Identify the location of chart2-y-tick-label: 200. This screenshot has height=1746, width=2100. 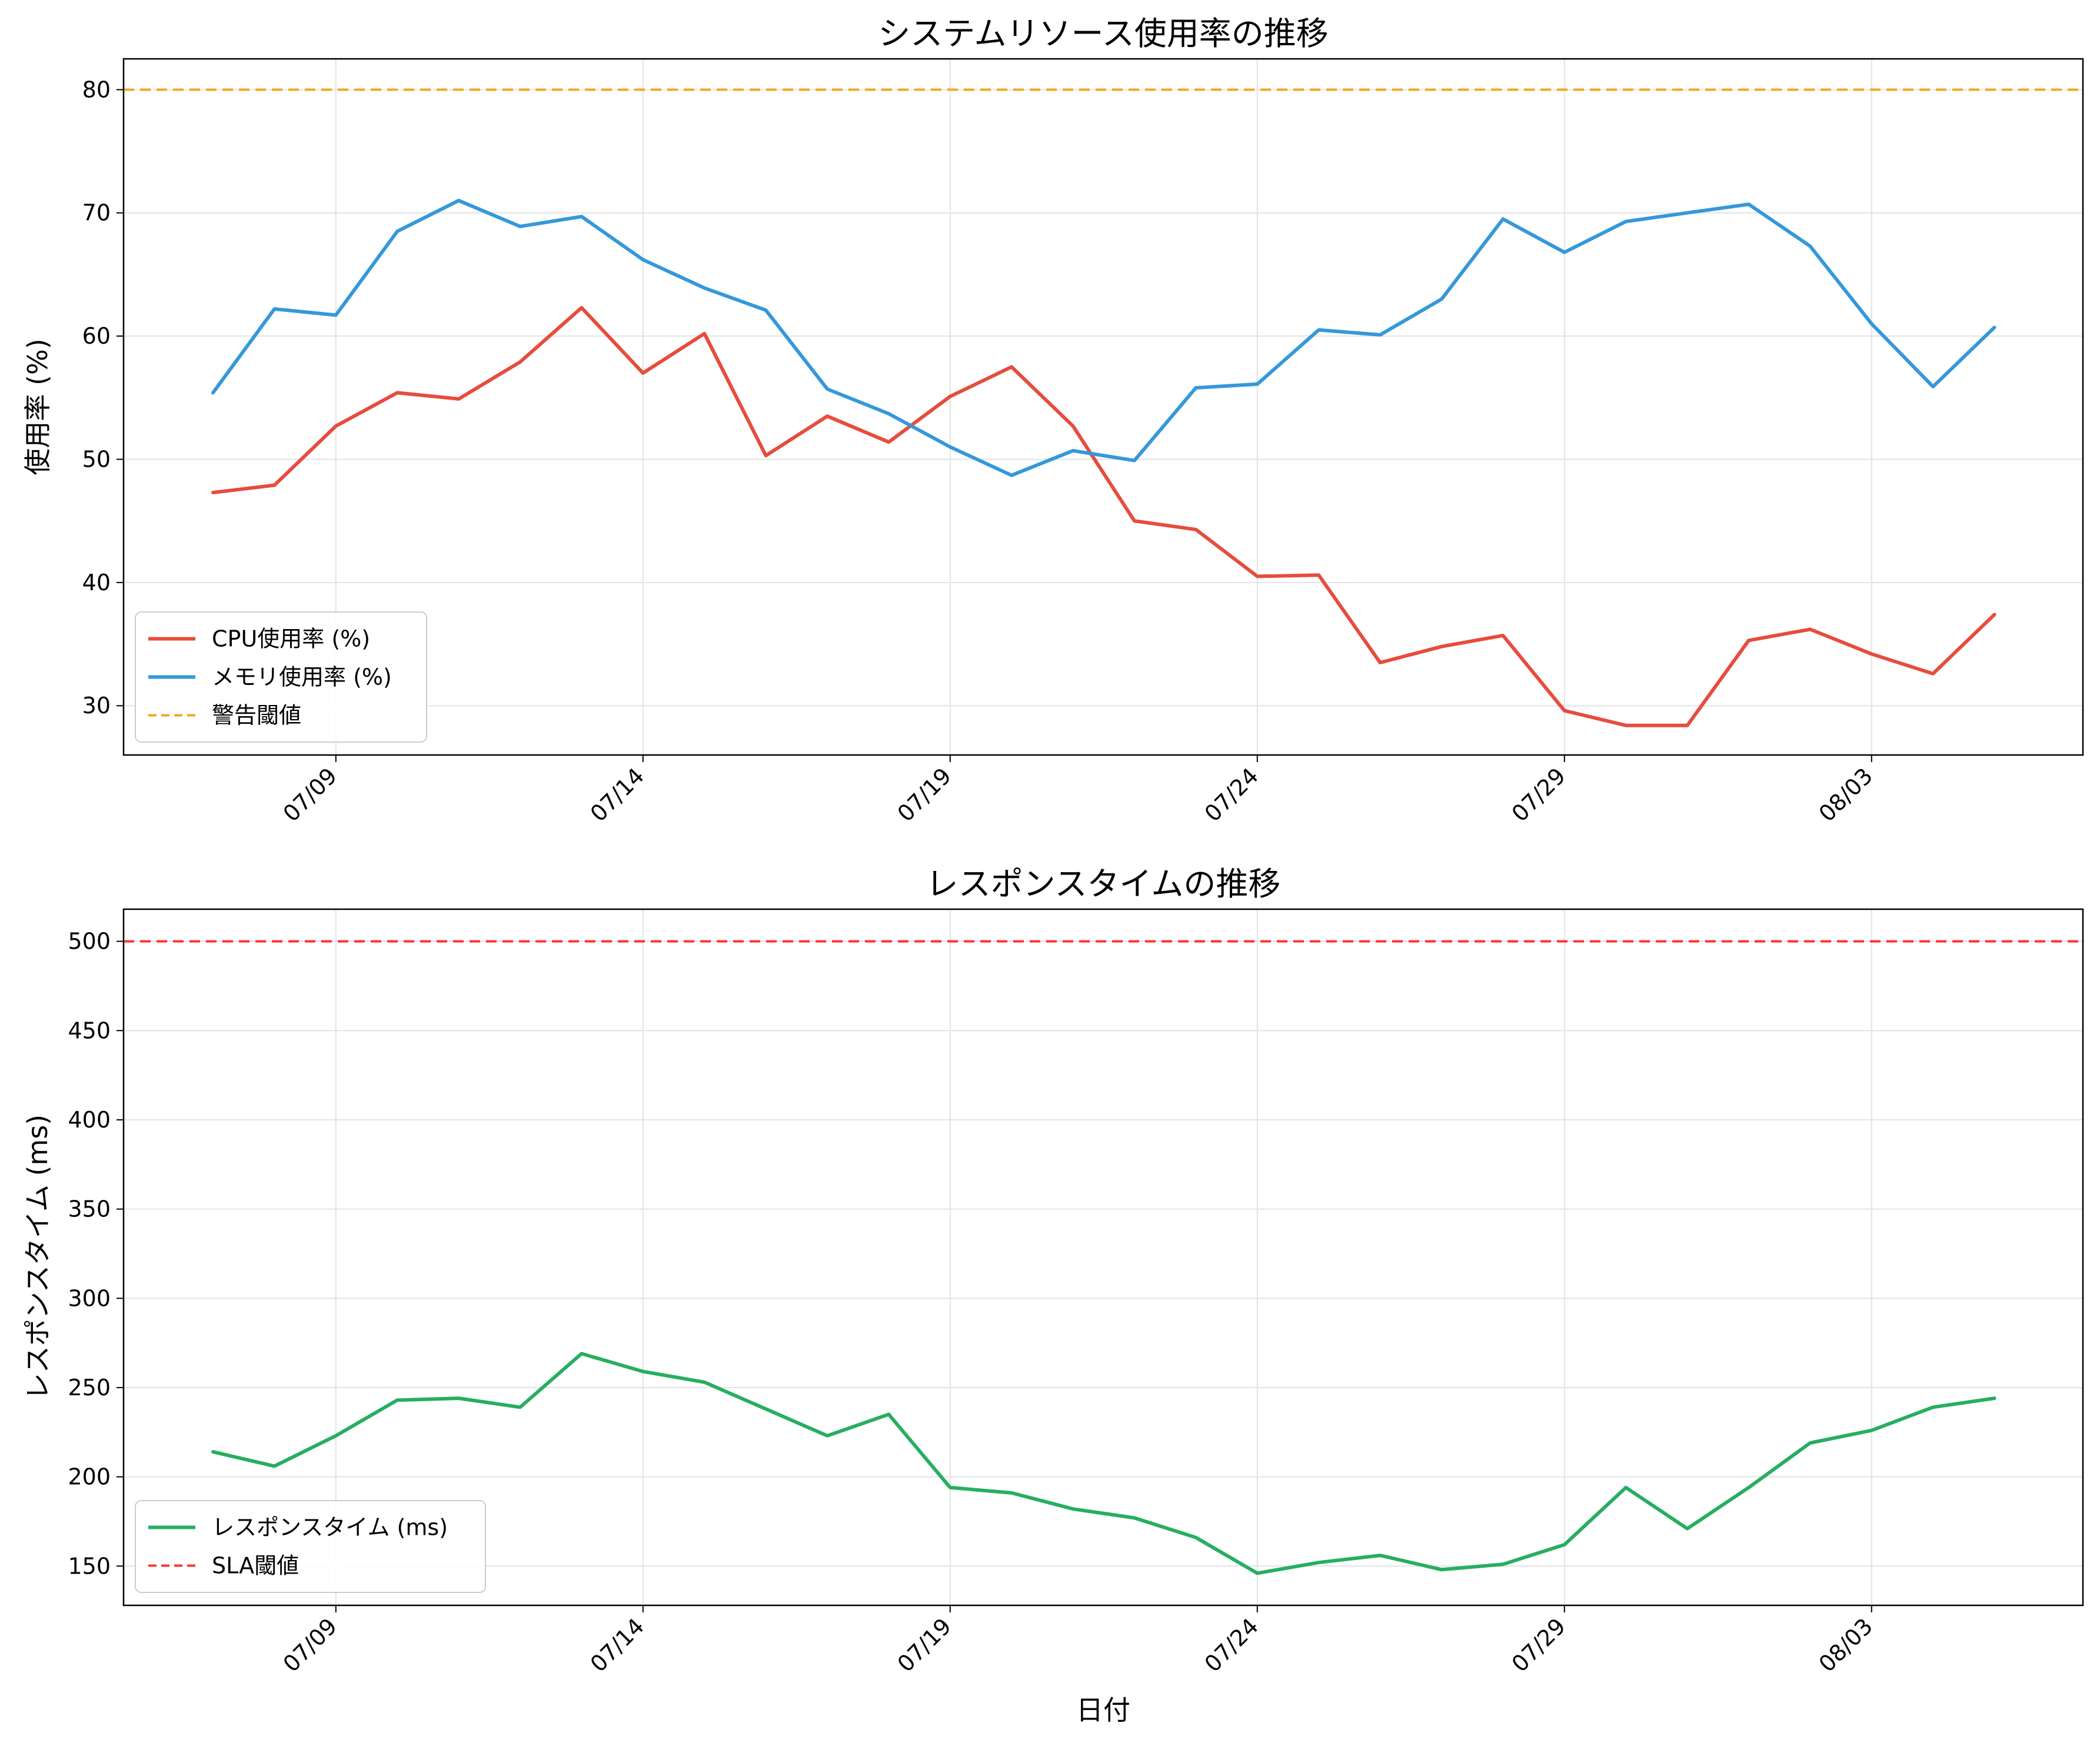
(89, 1477).